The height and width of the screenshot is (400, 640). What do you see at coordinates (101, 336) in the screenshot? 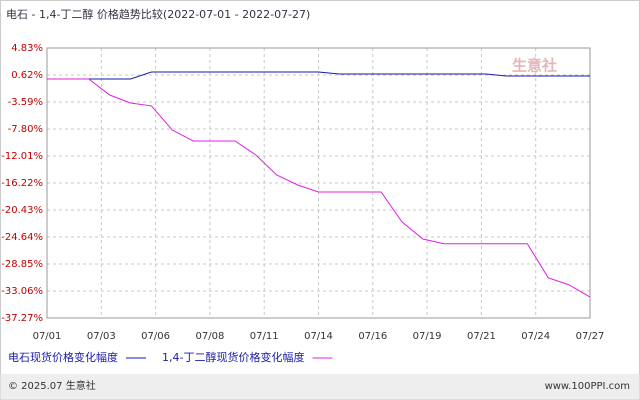
I see `x-tick-label: 07/03` at bounding box center [101, 336].